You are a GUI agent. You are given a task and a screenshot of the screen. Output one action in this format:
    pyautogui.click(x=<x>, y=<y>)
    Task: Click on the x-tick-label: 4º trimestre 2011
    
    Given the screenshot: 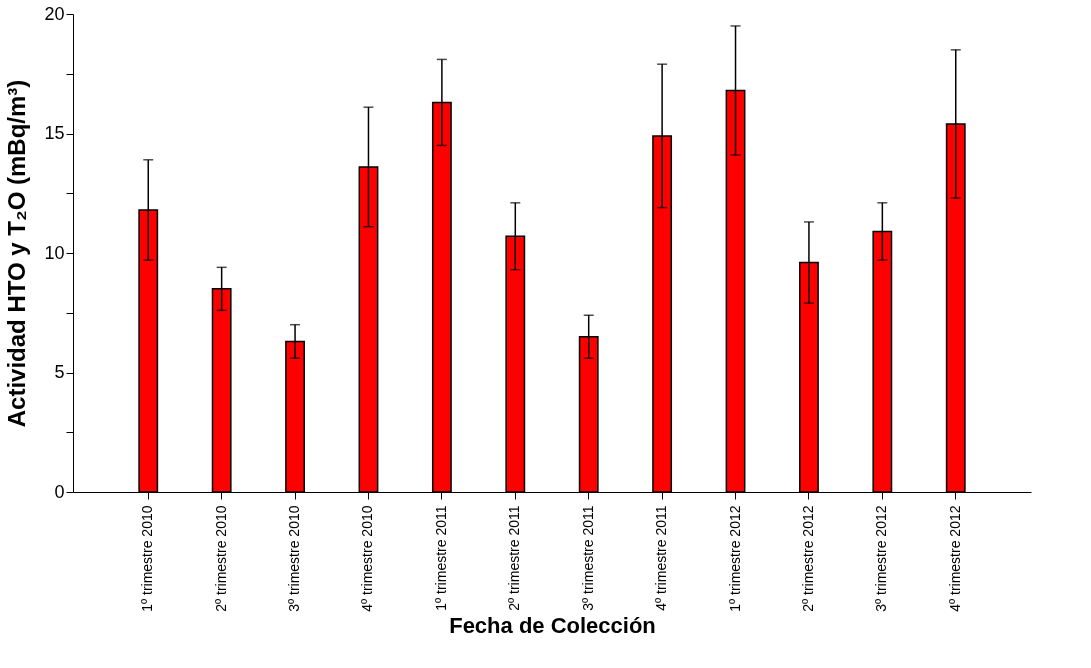 What is the action you would take?
    pyautogui.click(x=661, y=558)
    